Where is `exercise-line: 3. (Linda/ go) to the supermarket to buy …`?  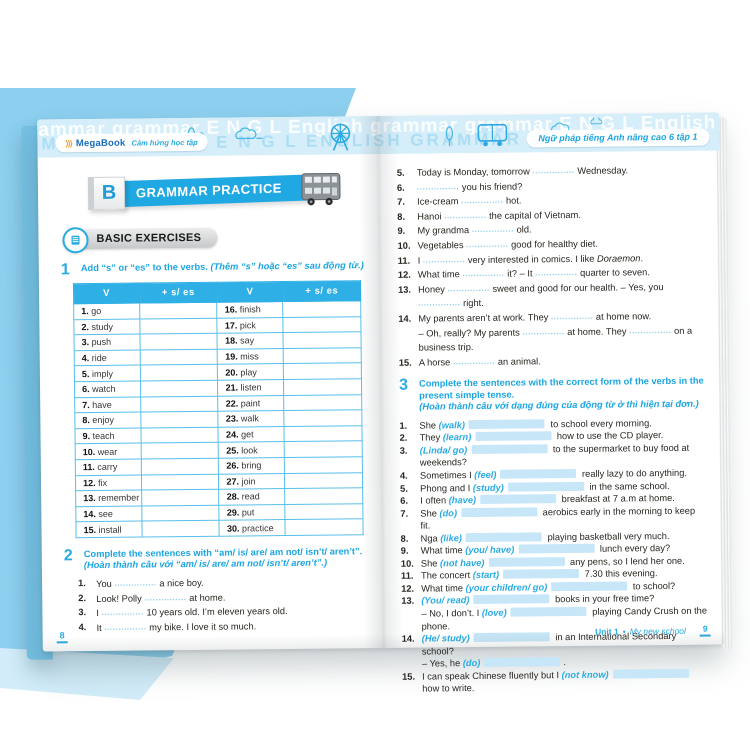 exercise-line: 3. (Linda/ go) to the supermarket to buy … is located at coordinates (553, 455).